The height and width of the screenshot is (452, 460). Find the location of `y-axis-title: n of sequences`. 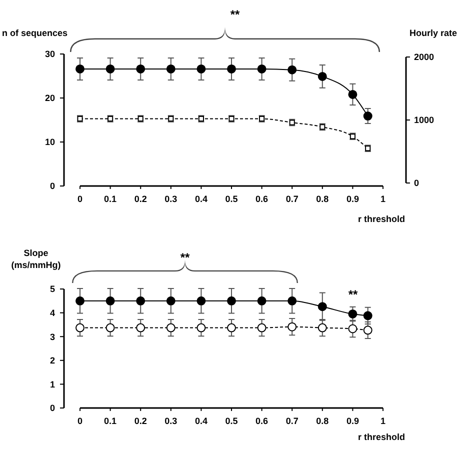

y-axis-title: n of sequences is located at coordinates (35, 33).